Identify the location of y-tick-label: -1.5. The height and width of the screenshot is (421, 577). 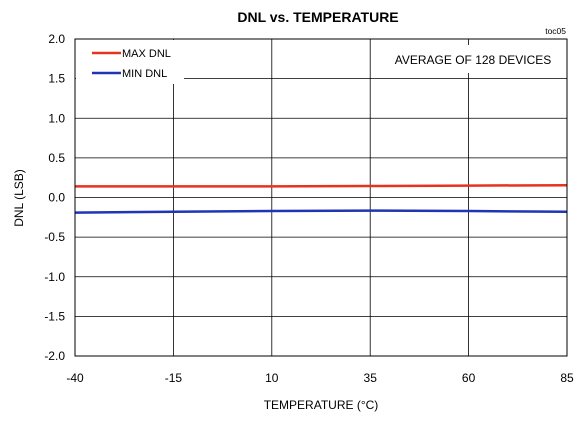
(54, 316).